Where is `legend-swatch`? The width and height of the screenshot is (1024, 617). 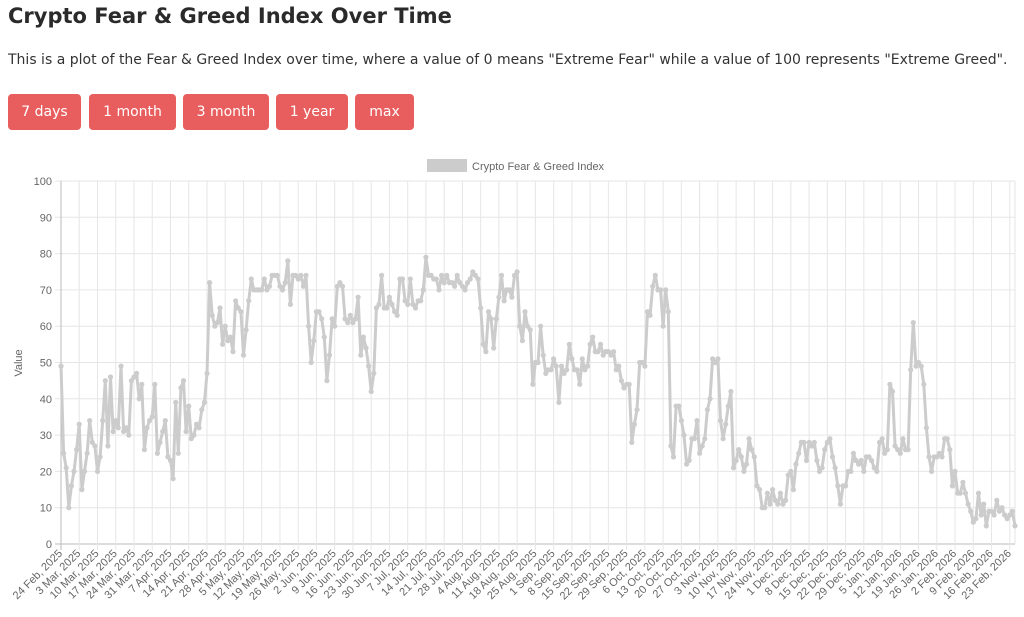
legend-swatch is located at coordinates (447, 165).